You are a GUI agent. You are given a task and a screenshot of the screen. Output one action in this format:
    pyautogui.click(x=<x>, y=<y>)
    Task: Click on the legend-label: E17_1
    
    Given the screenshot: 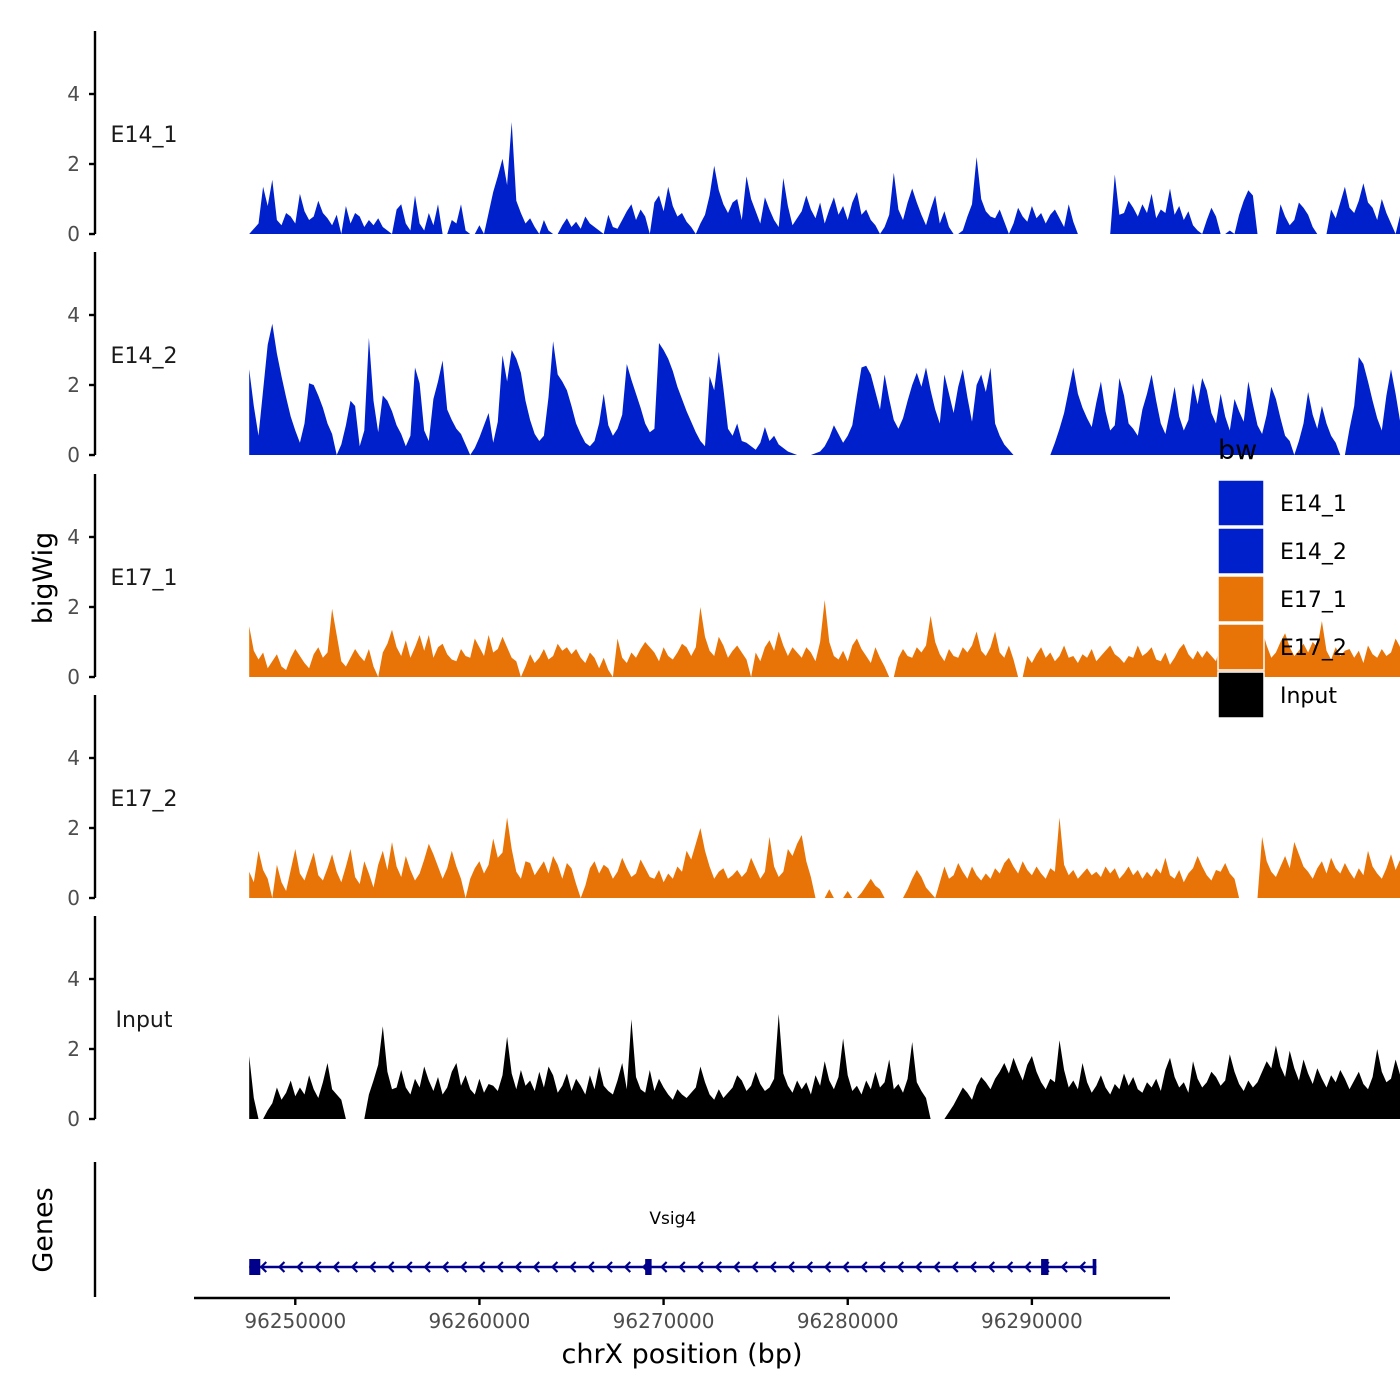 What is the action you would take?
    pyautogui.click(x=1313, y=600)
    